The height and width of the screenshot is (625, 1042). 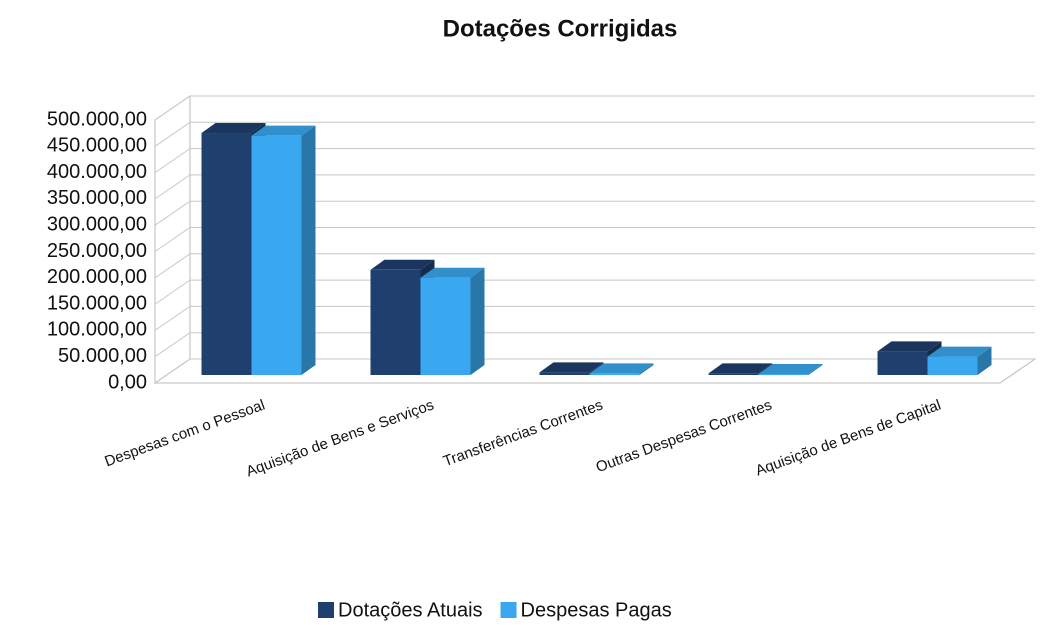 I want to click on x-tick-label: Transferências Correntes, so click(x=523, y=434).